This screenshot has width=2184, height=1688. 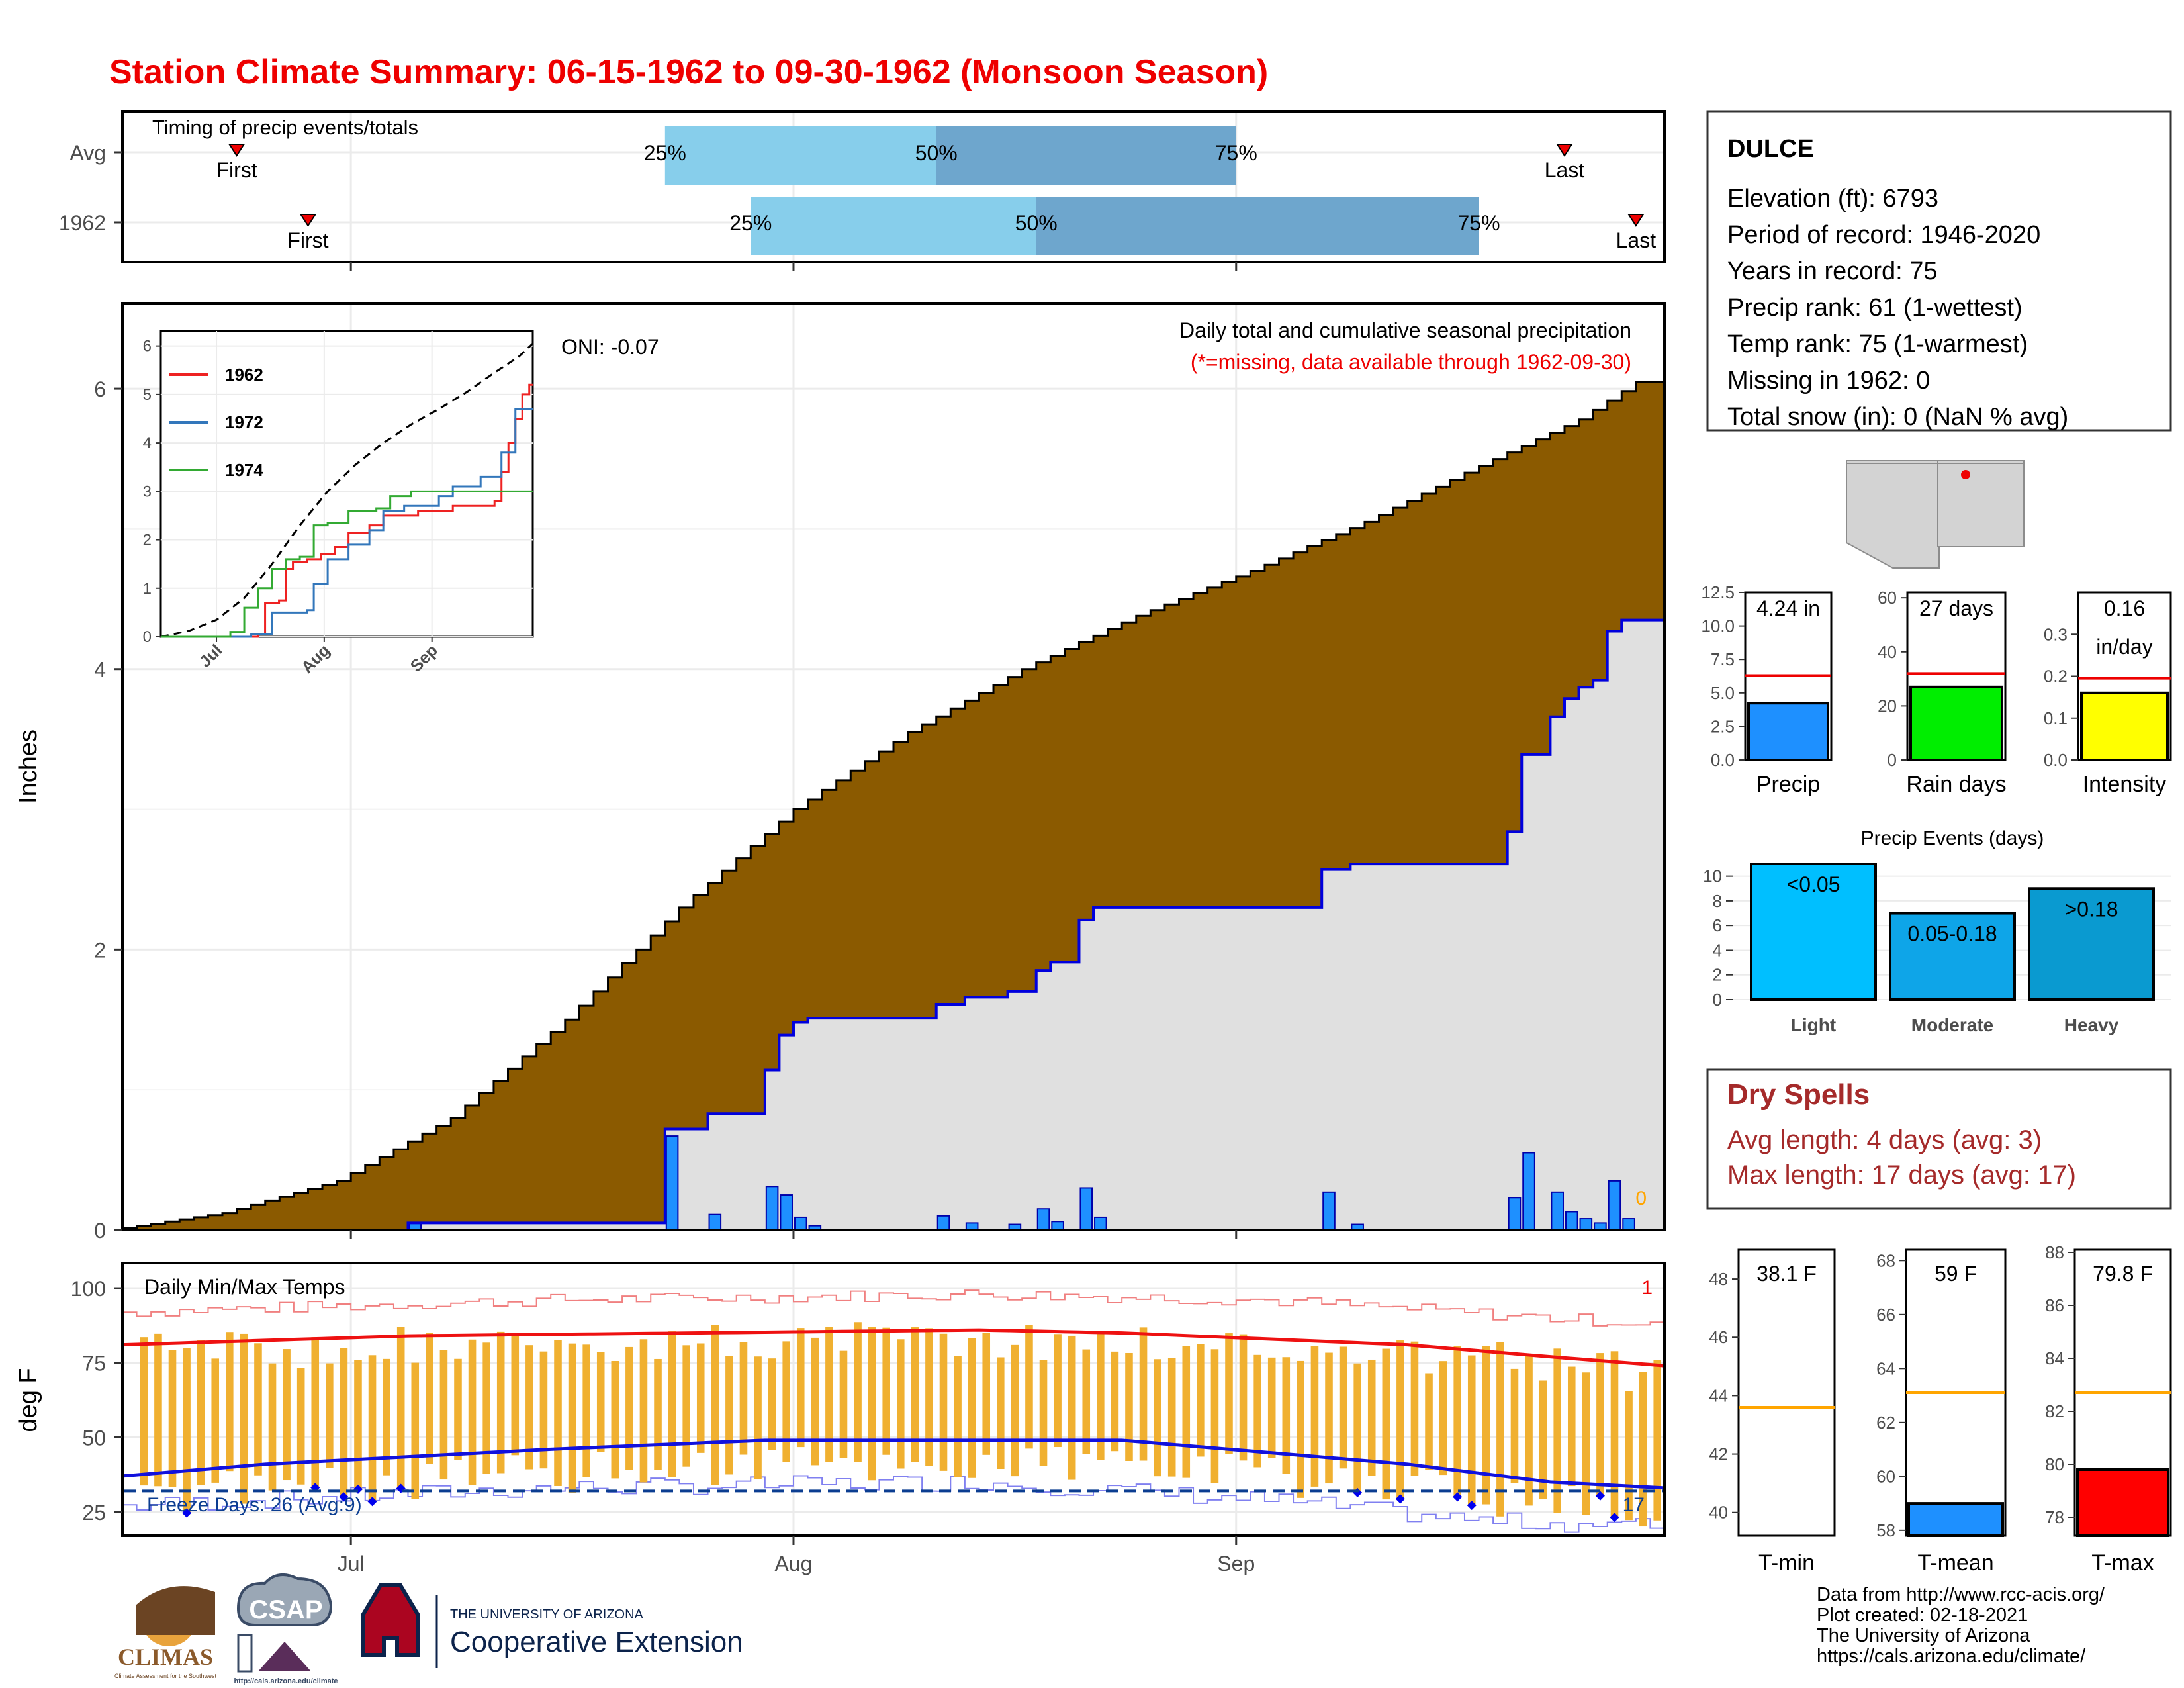 I want to click on climas-logo-subtext: Climate Assessment for the Southwest, so click(x=165, y=1676).